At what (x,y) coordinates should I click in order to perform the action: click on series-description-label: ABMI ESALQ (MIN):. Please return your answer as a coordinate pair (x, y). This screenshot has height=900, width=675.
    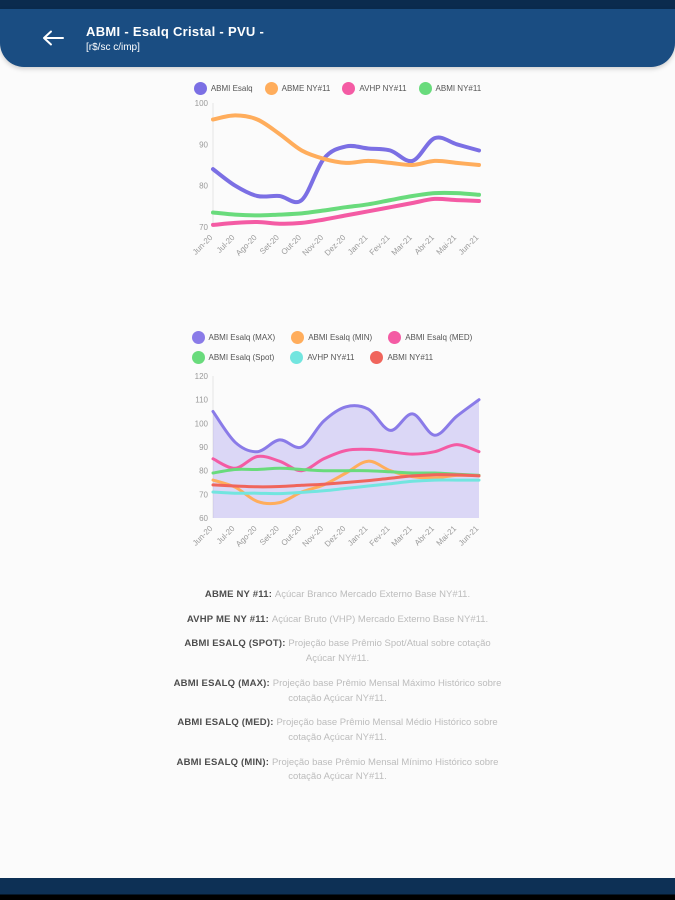
    Looking at the image, I should click on (224, 762).